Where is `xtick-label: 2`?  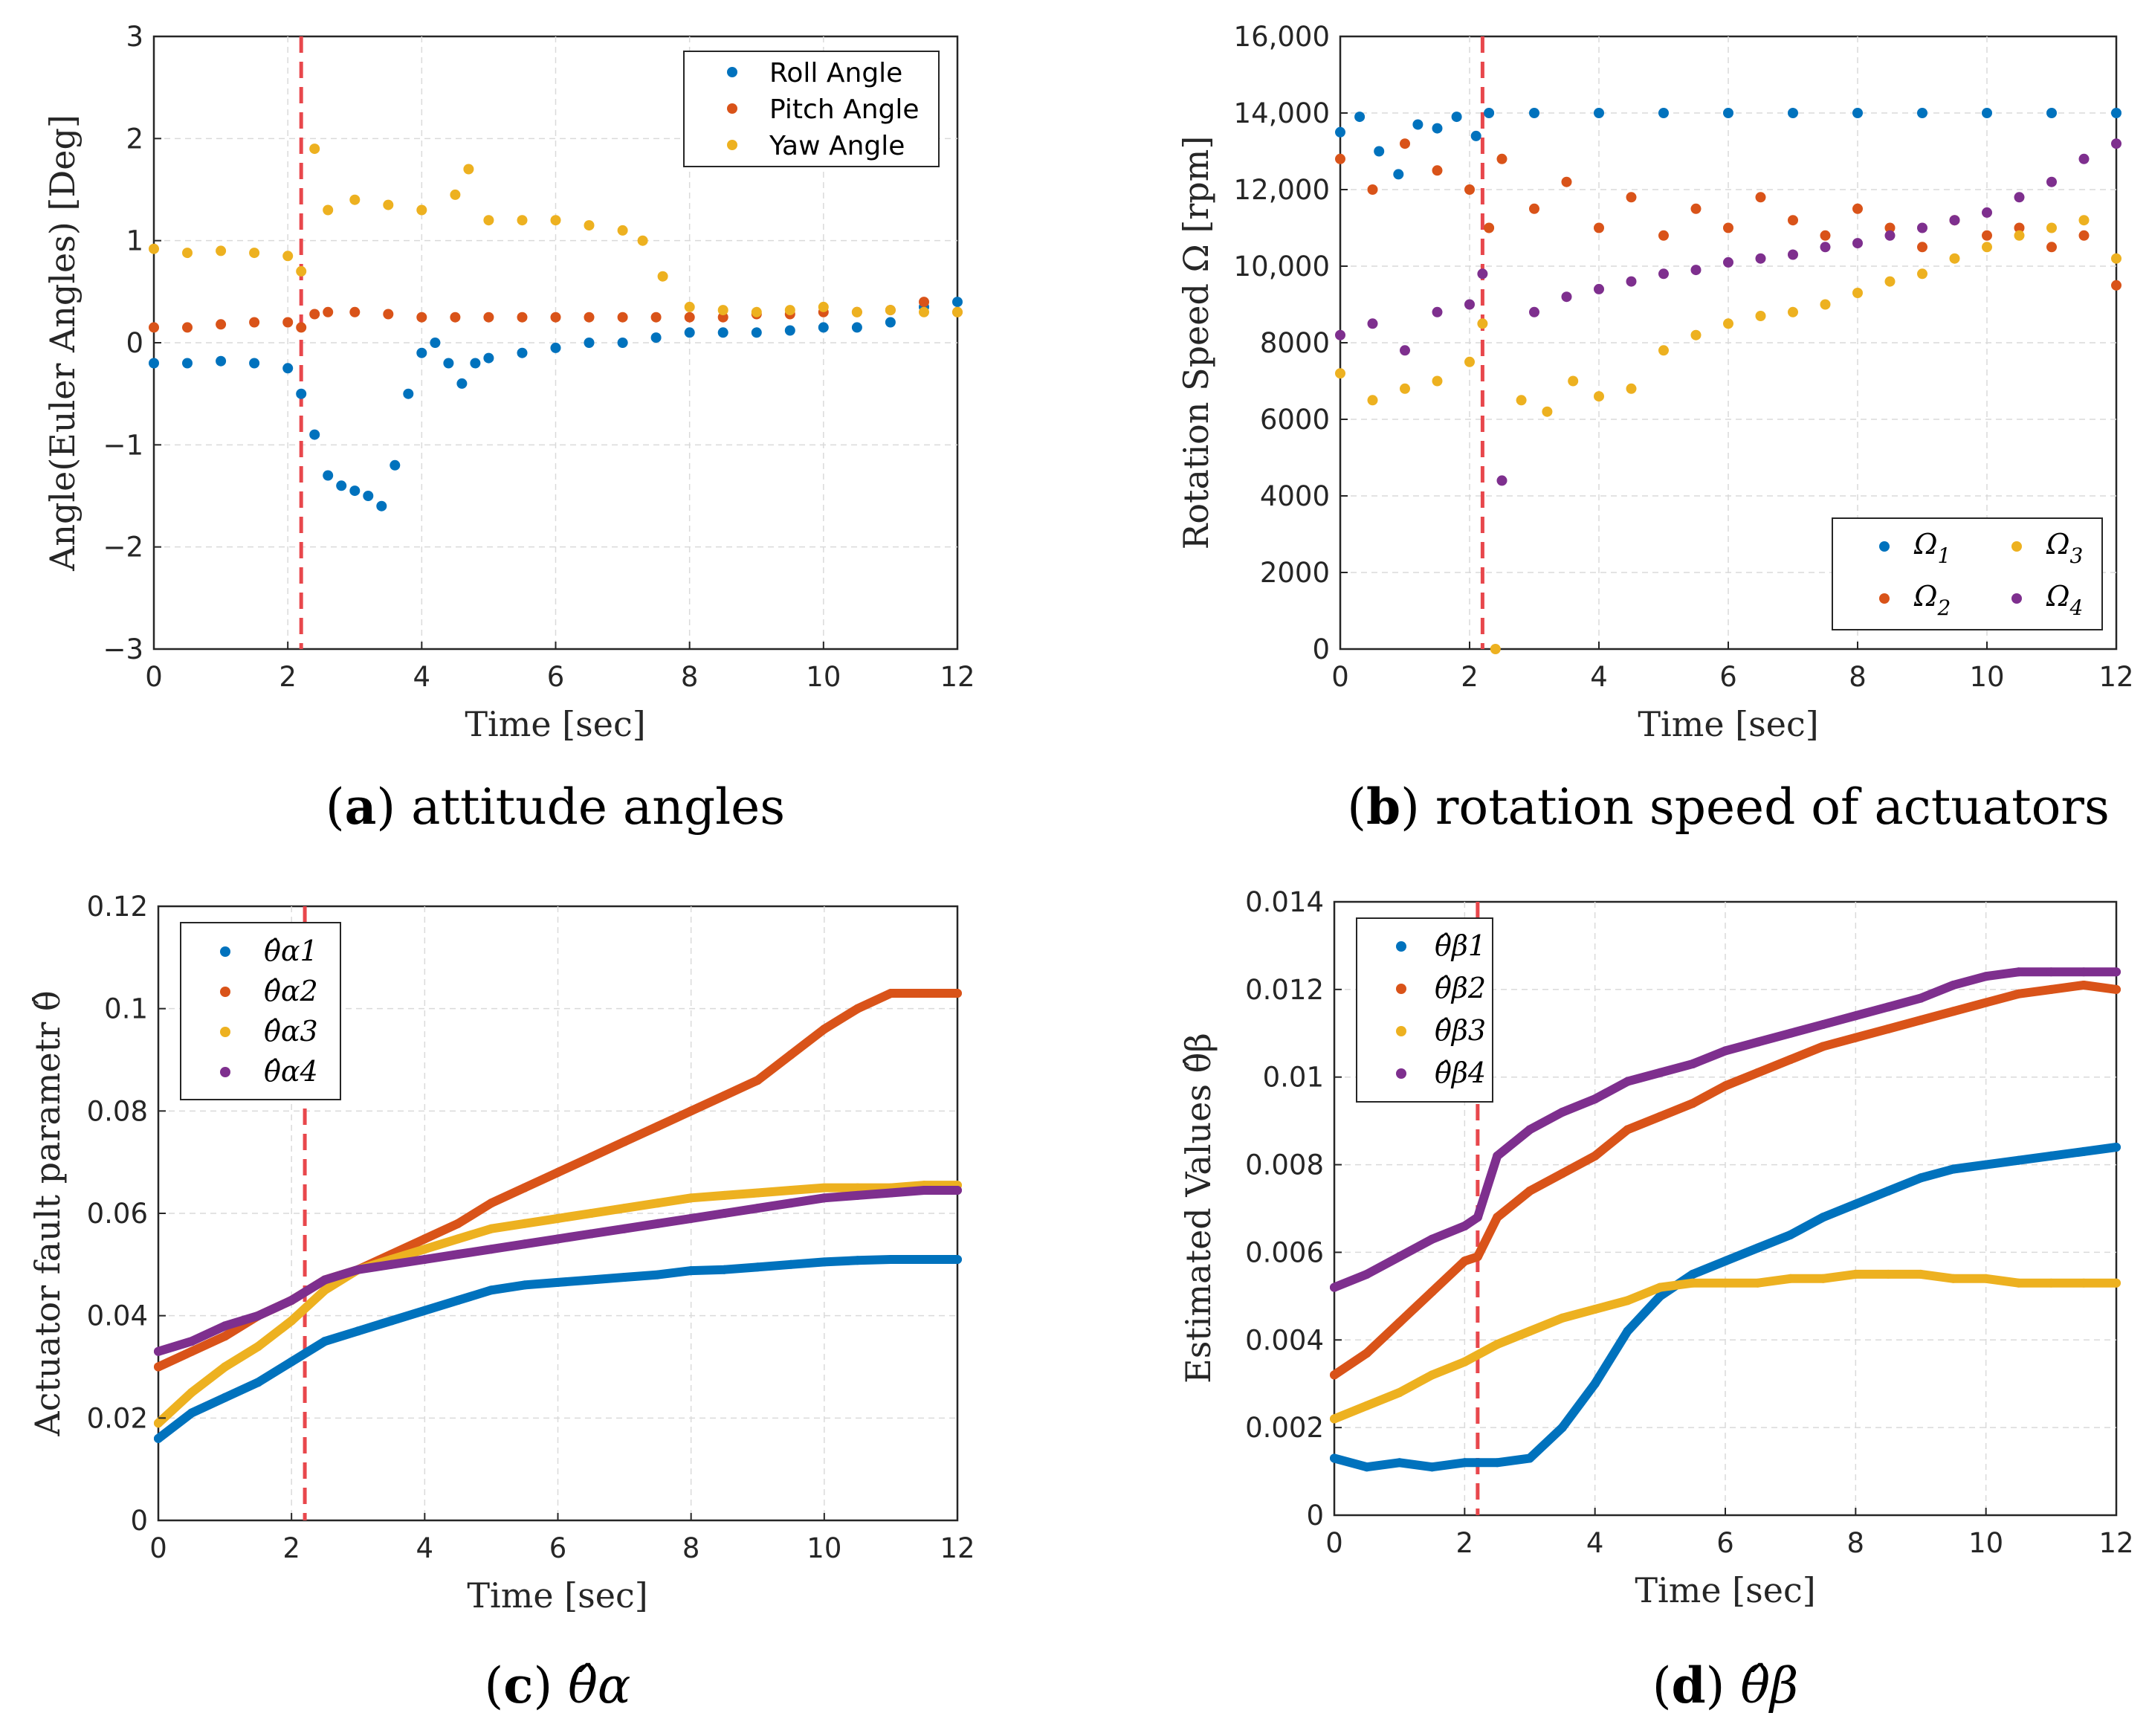
xtick-label: 2 is located at coordinates (288, 677).